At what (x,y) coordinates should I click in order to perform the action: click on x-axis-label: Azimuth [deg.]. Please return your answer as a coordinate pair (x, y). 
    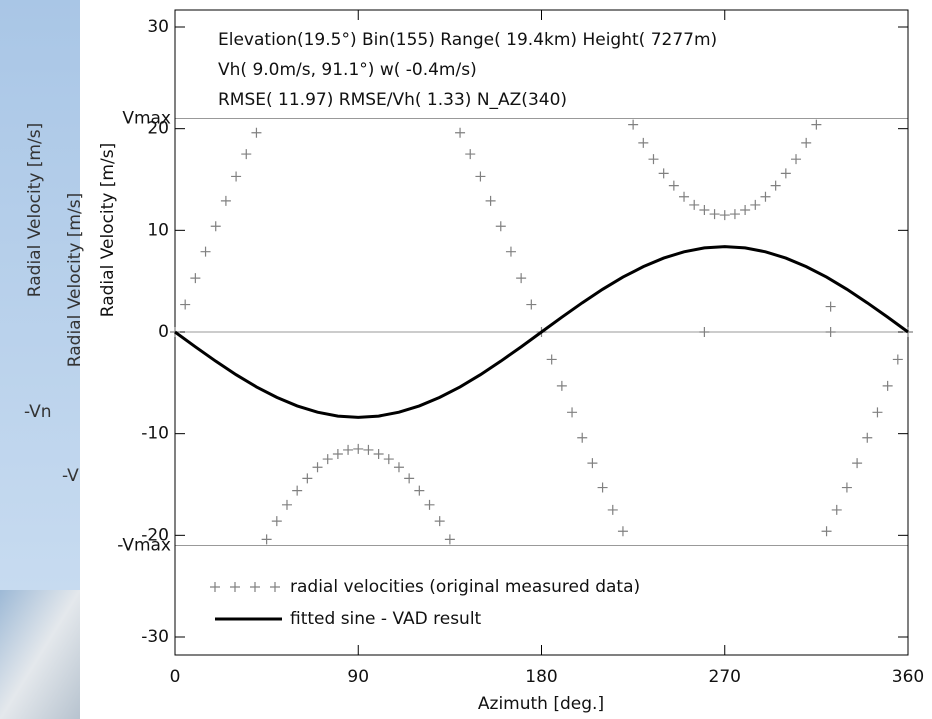
    Looking at the image, I should click on (541, 704).